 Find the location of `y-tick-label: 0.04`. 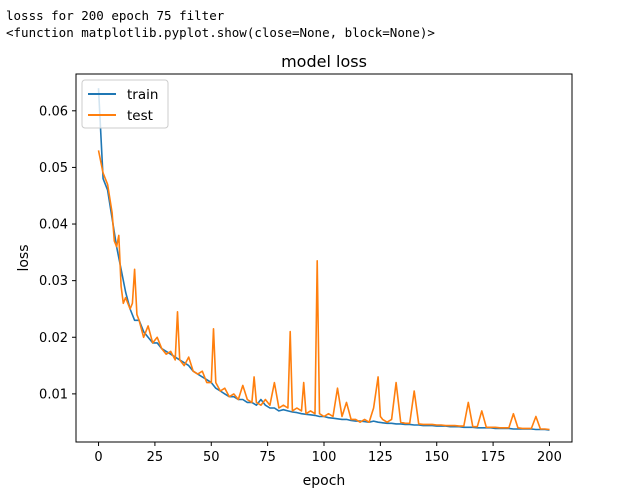

y-tick-label: 0.04 is located at coordinates (53, 225).